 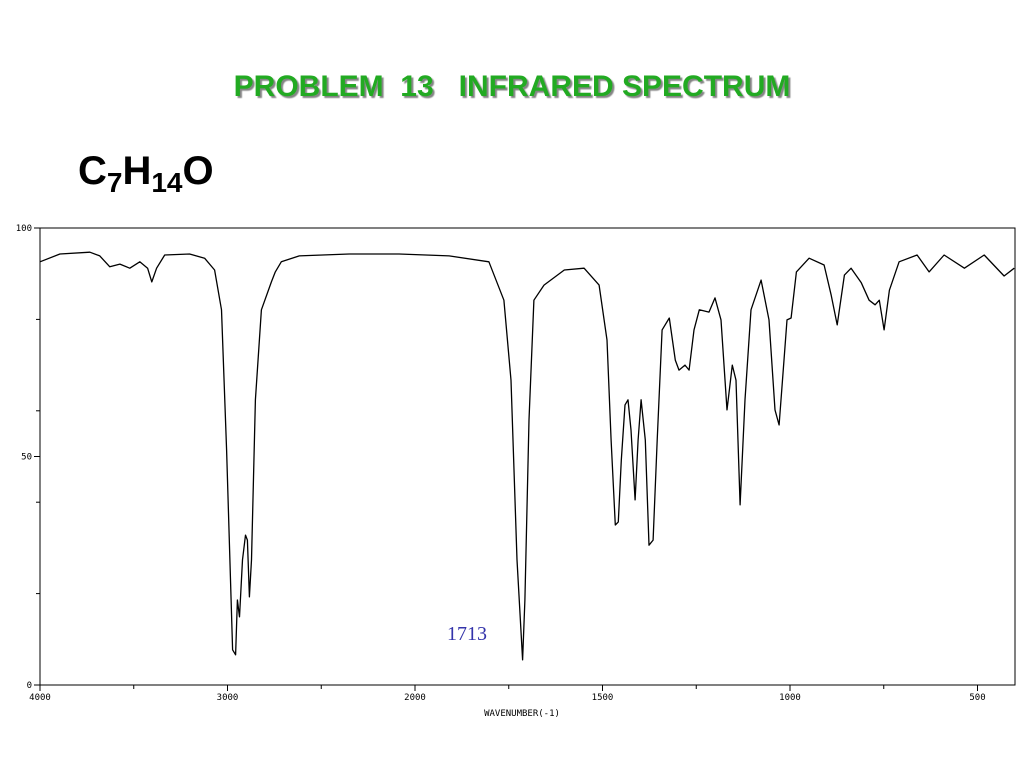 I want to click on x-tick-label: 500, so click(x=977, y=698).